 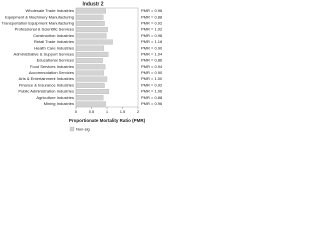 I want to click on value-label: PMR = 1.00, so click(x=151, y=78).